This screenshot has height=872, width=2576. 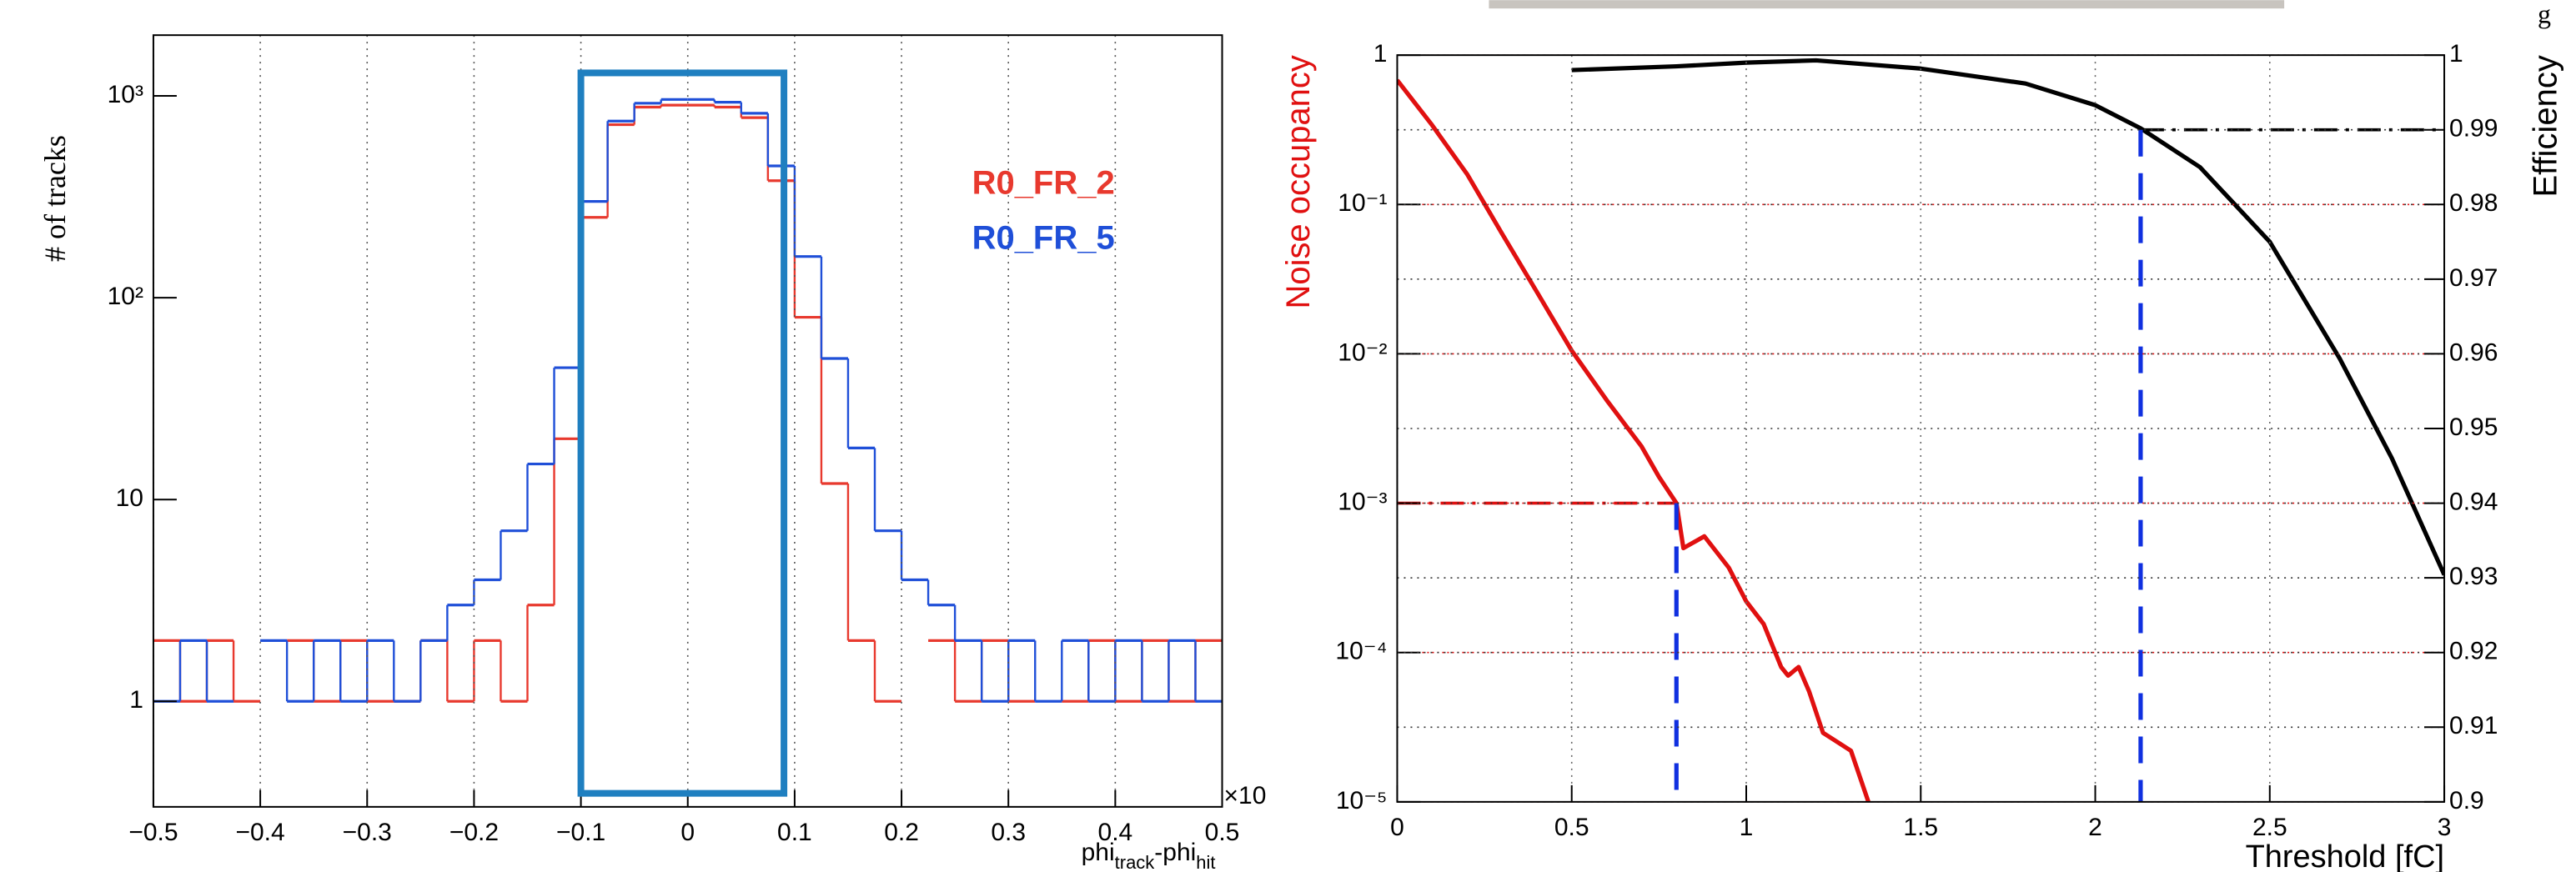 I want to click on x-title-part: -phi, so click(x=1175, y=852).